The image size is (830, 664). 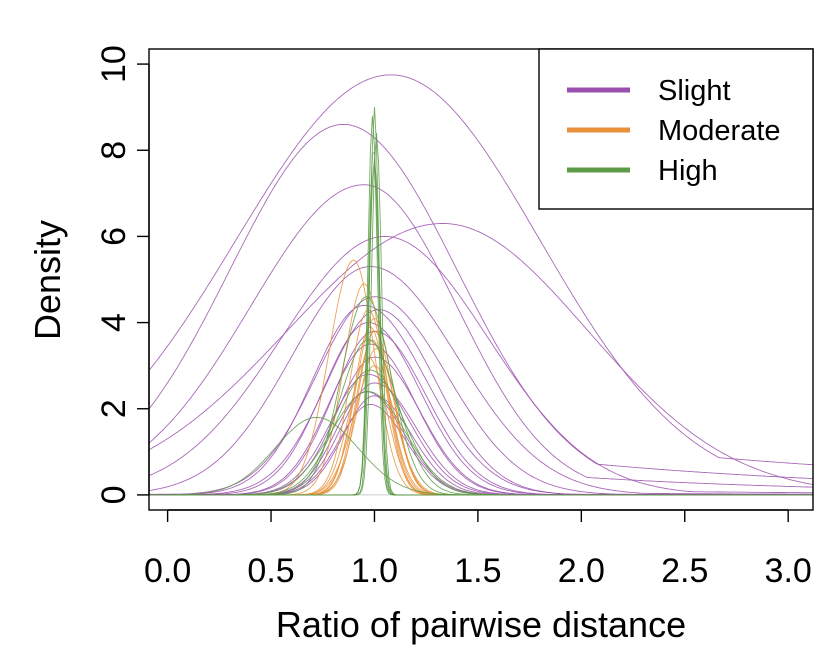 What do you see at coordinates (694, 91) in the screenshot?
I see `legend-label-slight: Slight` at bounding box center [694, 91].